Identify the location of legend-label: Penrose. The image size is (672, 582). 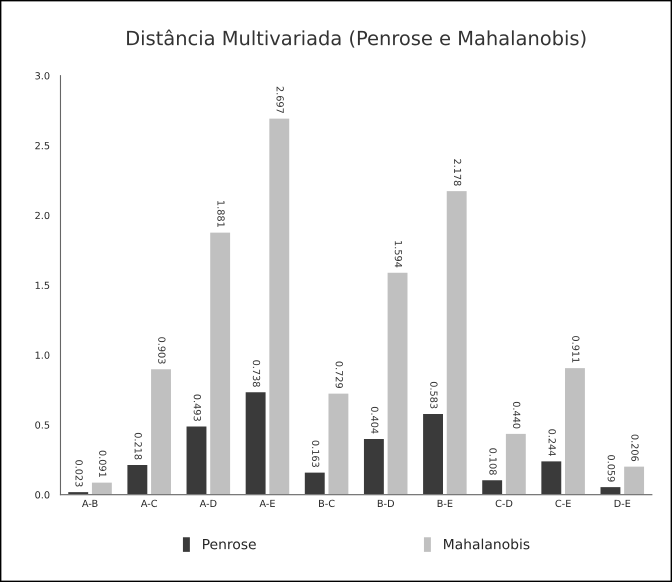
(229, 544).